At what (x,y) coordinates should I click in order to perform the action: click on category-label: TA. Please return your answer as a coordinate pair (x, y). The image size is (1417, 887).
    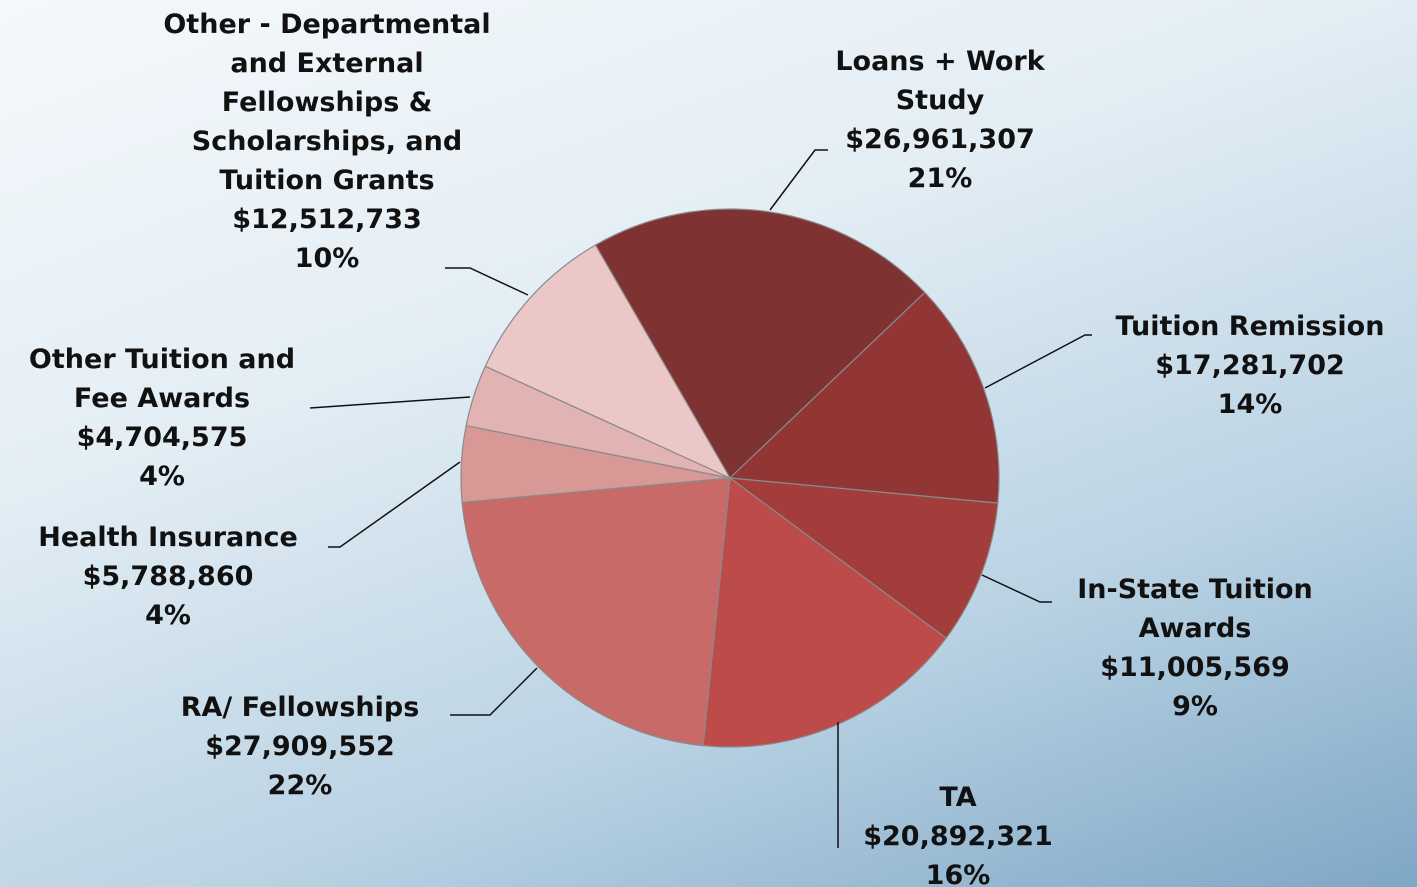
    Looking at the image, I should click on (958, 797).